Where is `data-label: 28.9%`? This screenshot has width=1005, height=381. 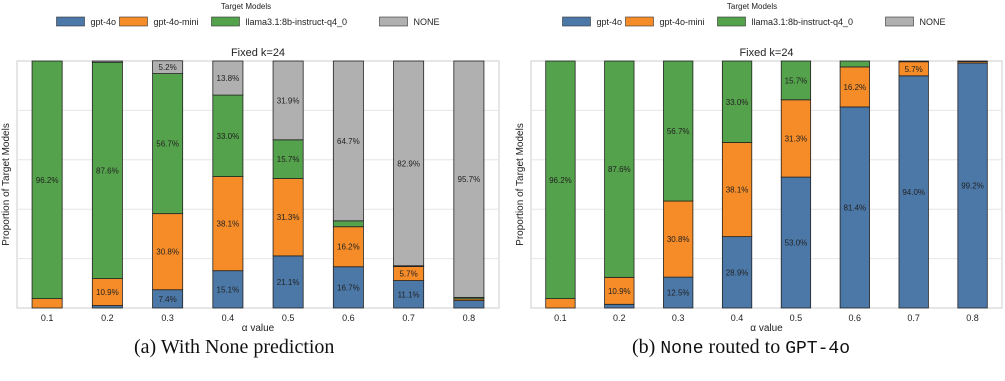
data-label: 28.9% is located at coordinates (737, 272).